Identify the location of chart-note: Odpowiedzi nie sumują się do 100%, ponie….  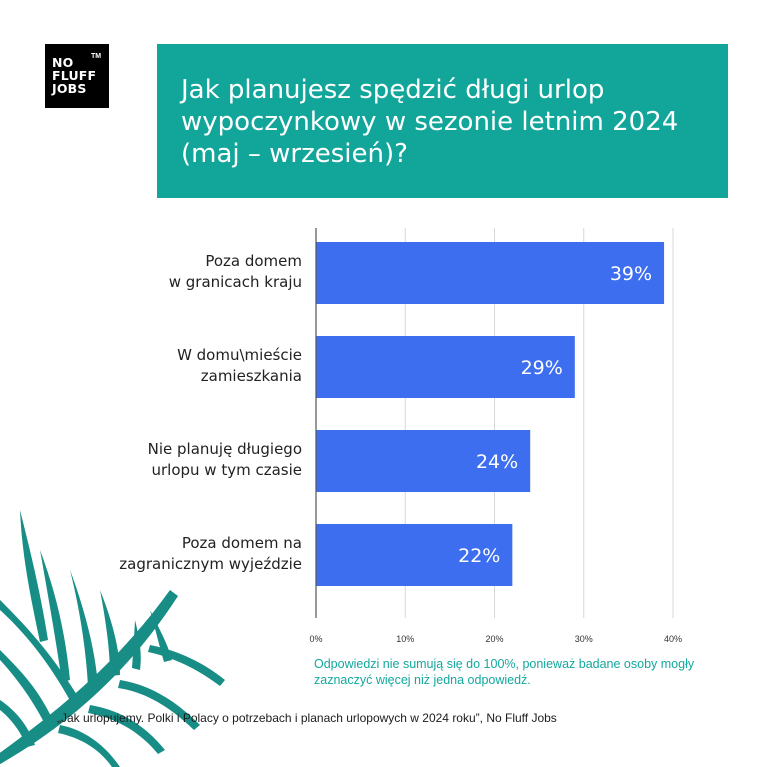
(504, 672).